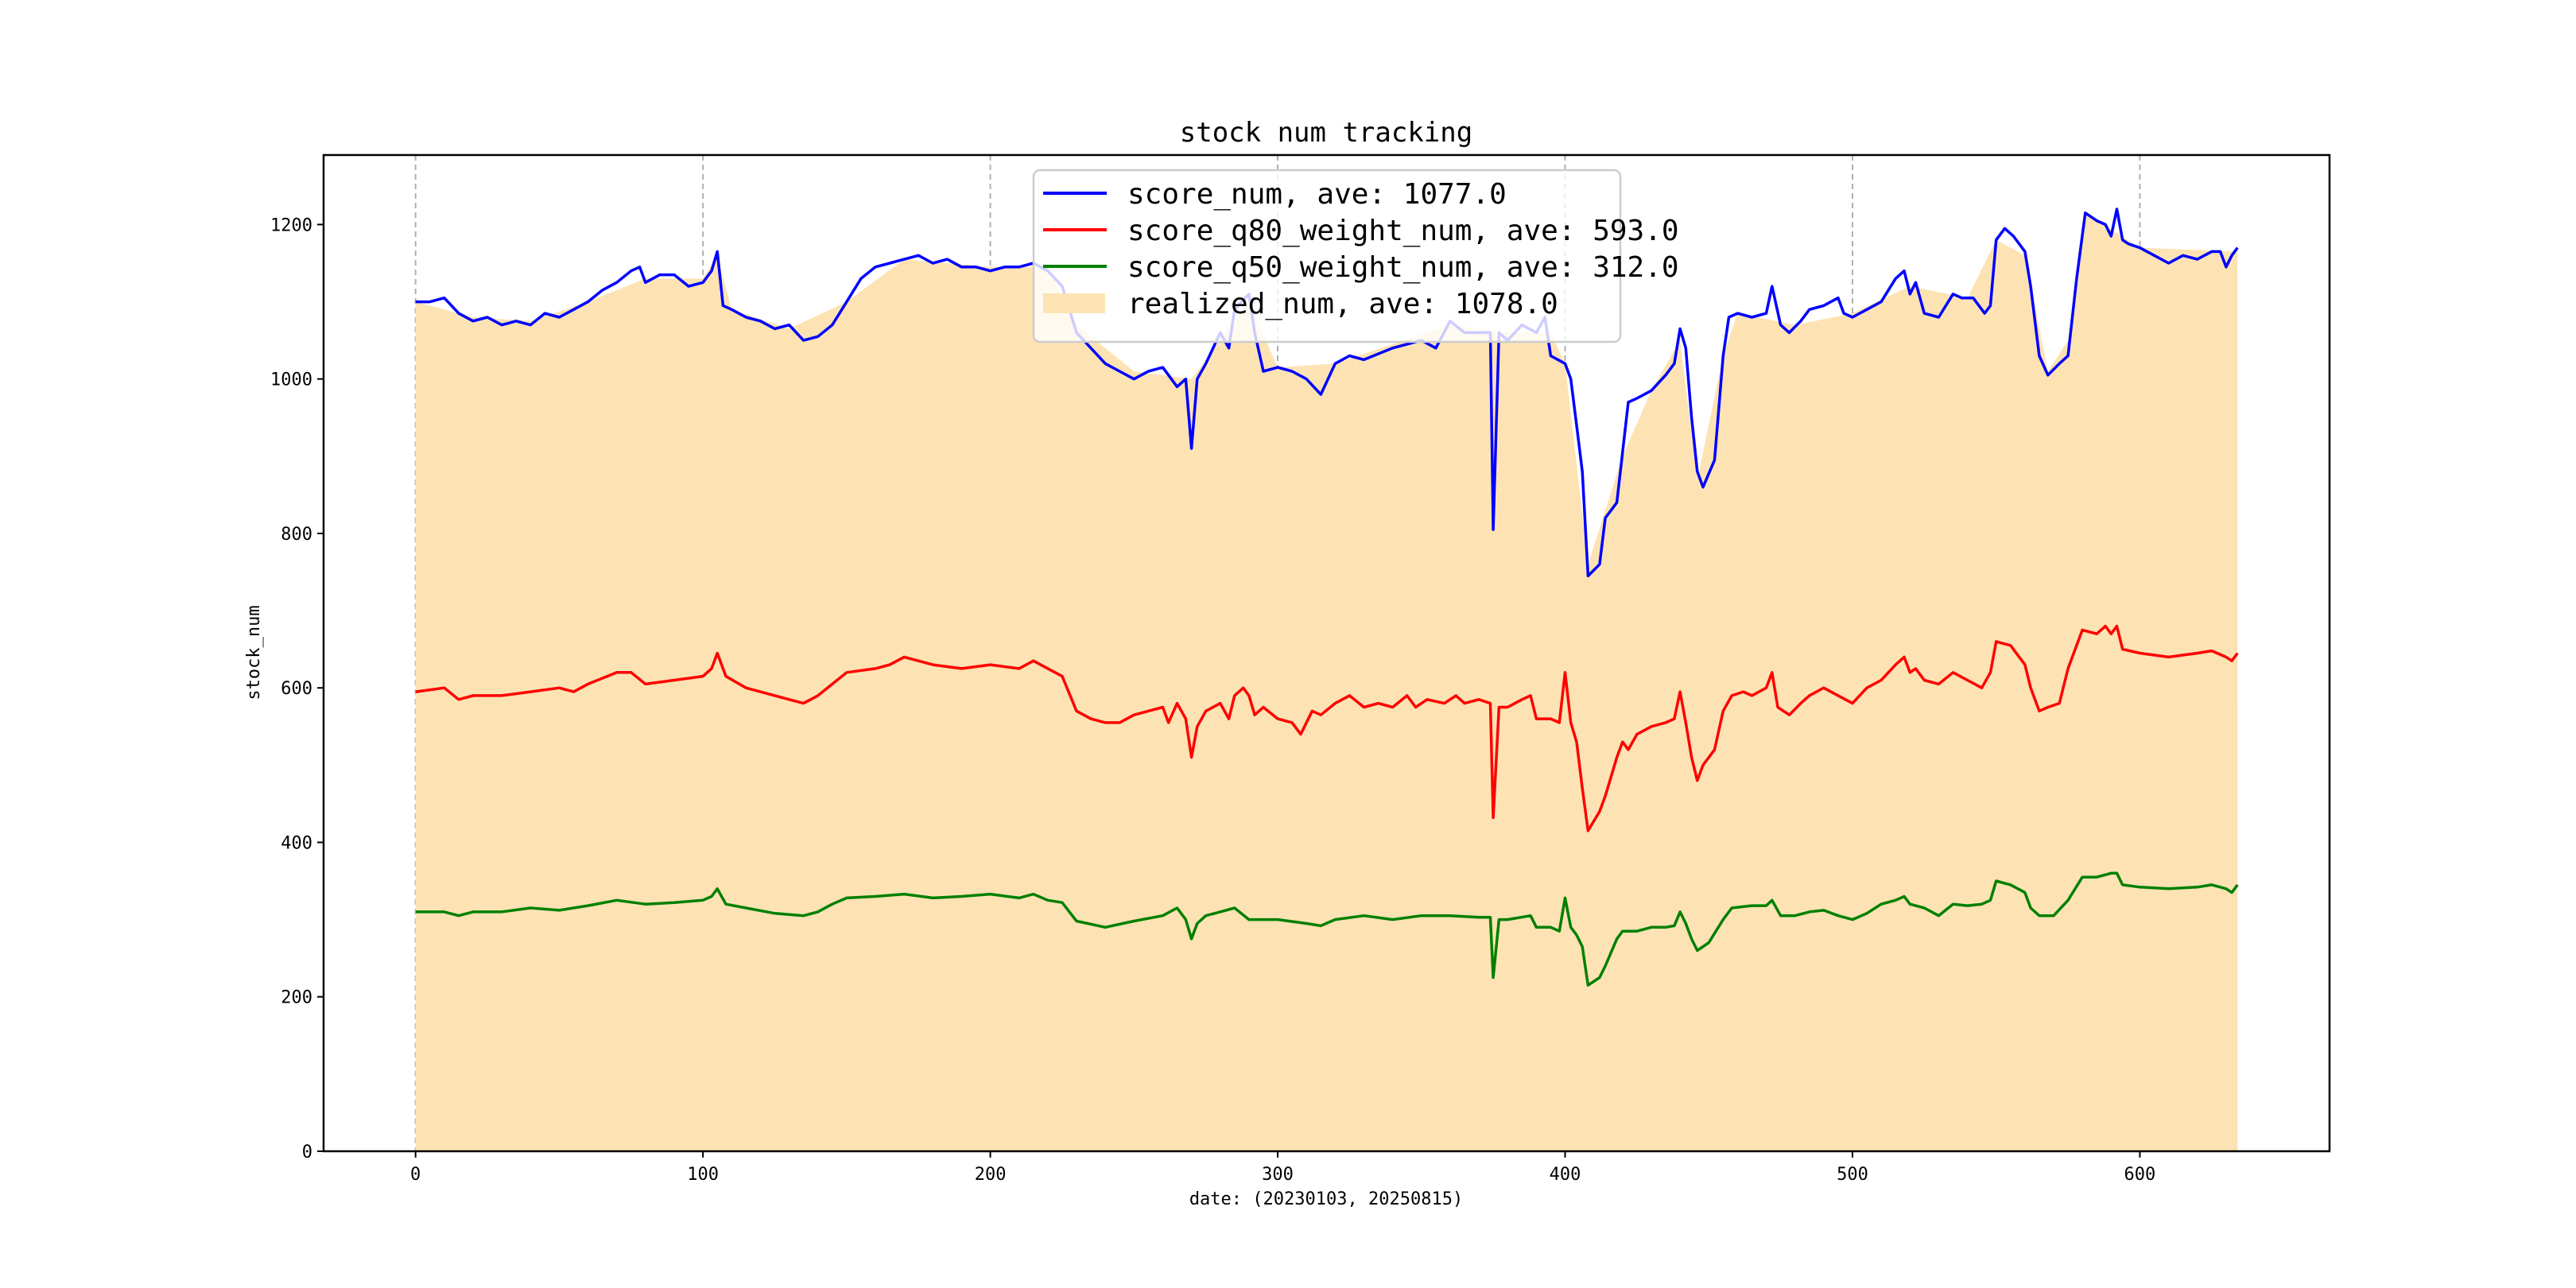 The height and width of the screenshot is (1288, 2576). What do you see at coordinates (991, 1175) in the screenshot?
I see `x-tick-label: 200` at bounding box center [991, 1175].